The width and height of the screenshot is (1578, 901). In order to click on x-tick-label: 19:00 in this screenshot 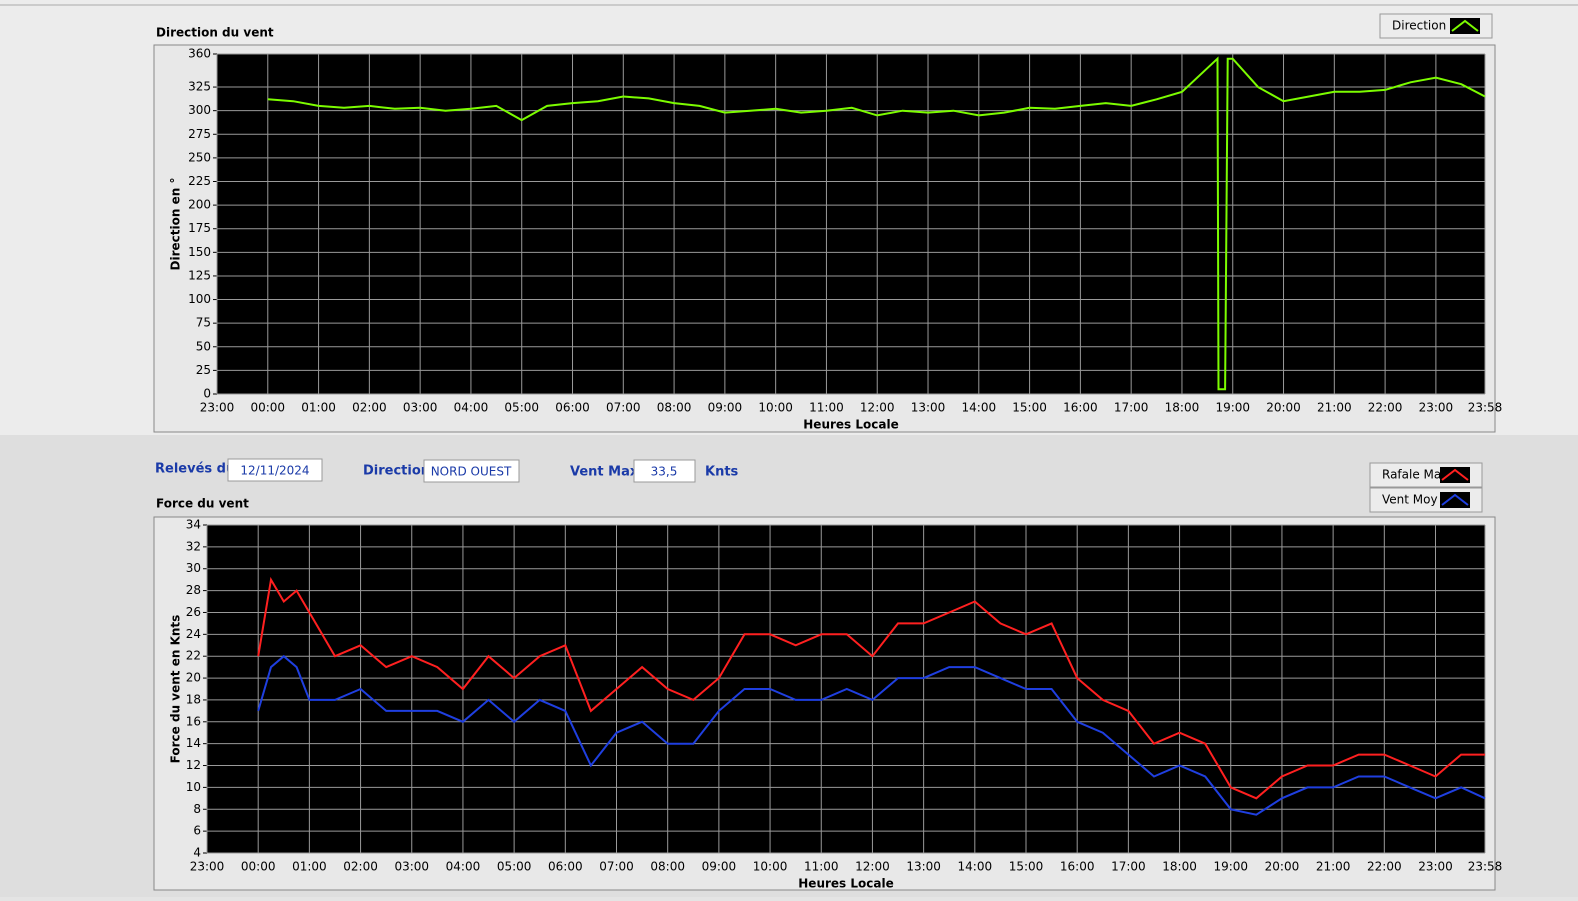, I will do `click(1232, 408)`.